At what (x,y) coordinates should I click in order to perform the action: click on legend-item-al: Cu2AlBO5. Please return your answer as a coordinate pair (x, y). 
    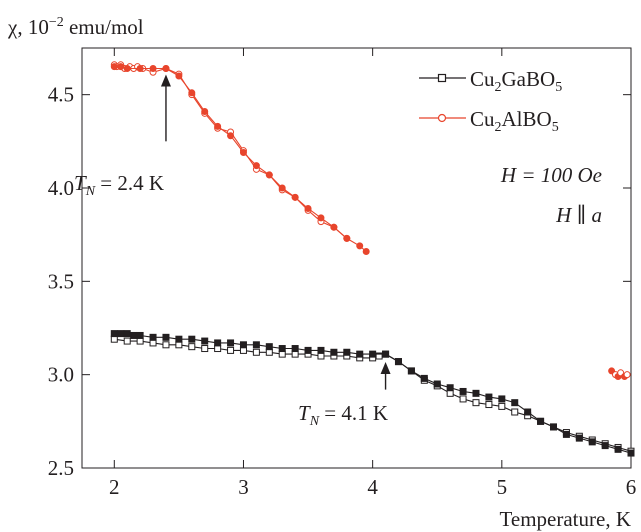
    Looking at the image, I should click on (489, 121).